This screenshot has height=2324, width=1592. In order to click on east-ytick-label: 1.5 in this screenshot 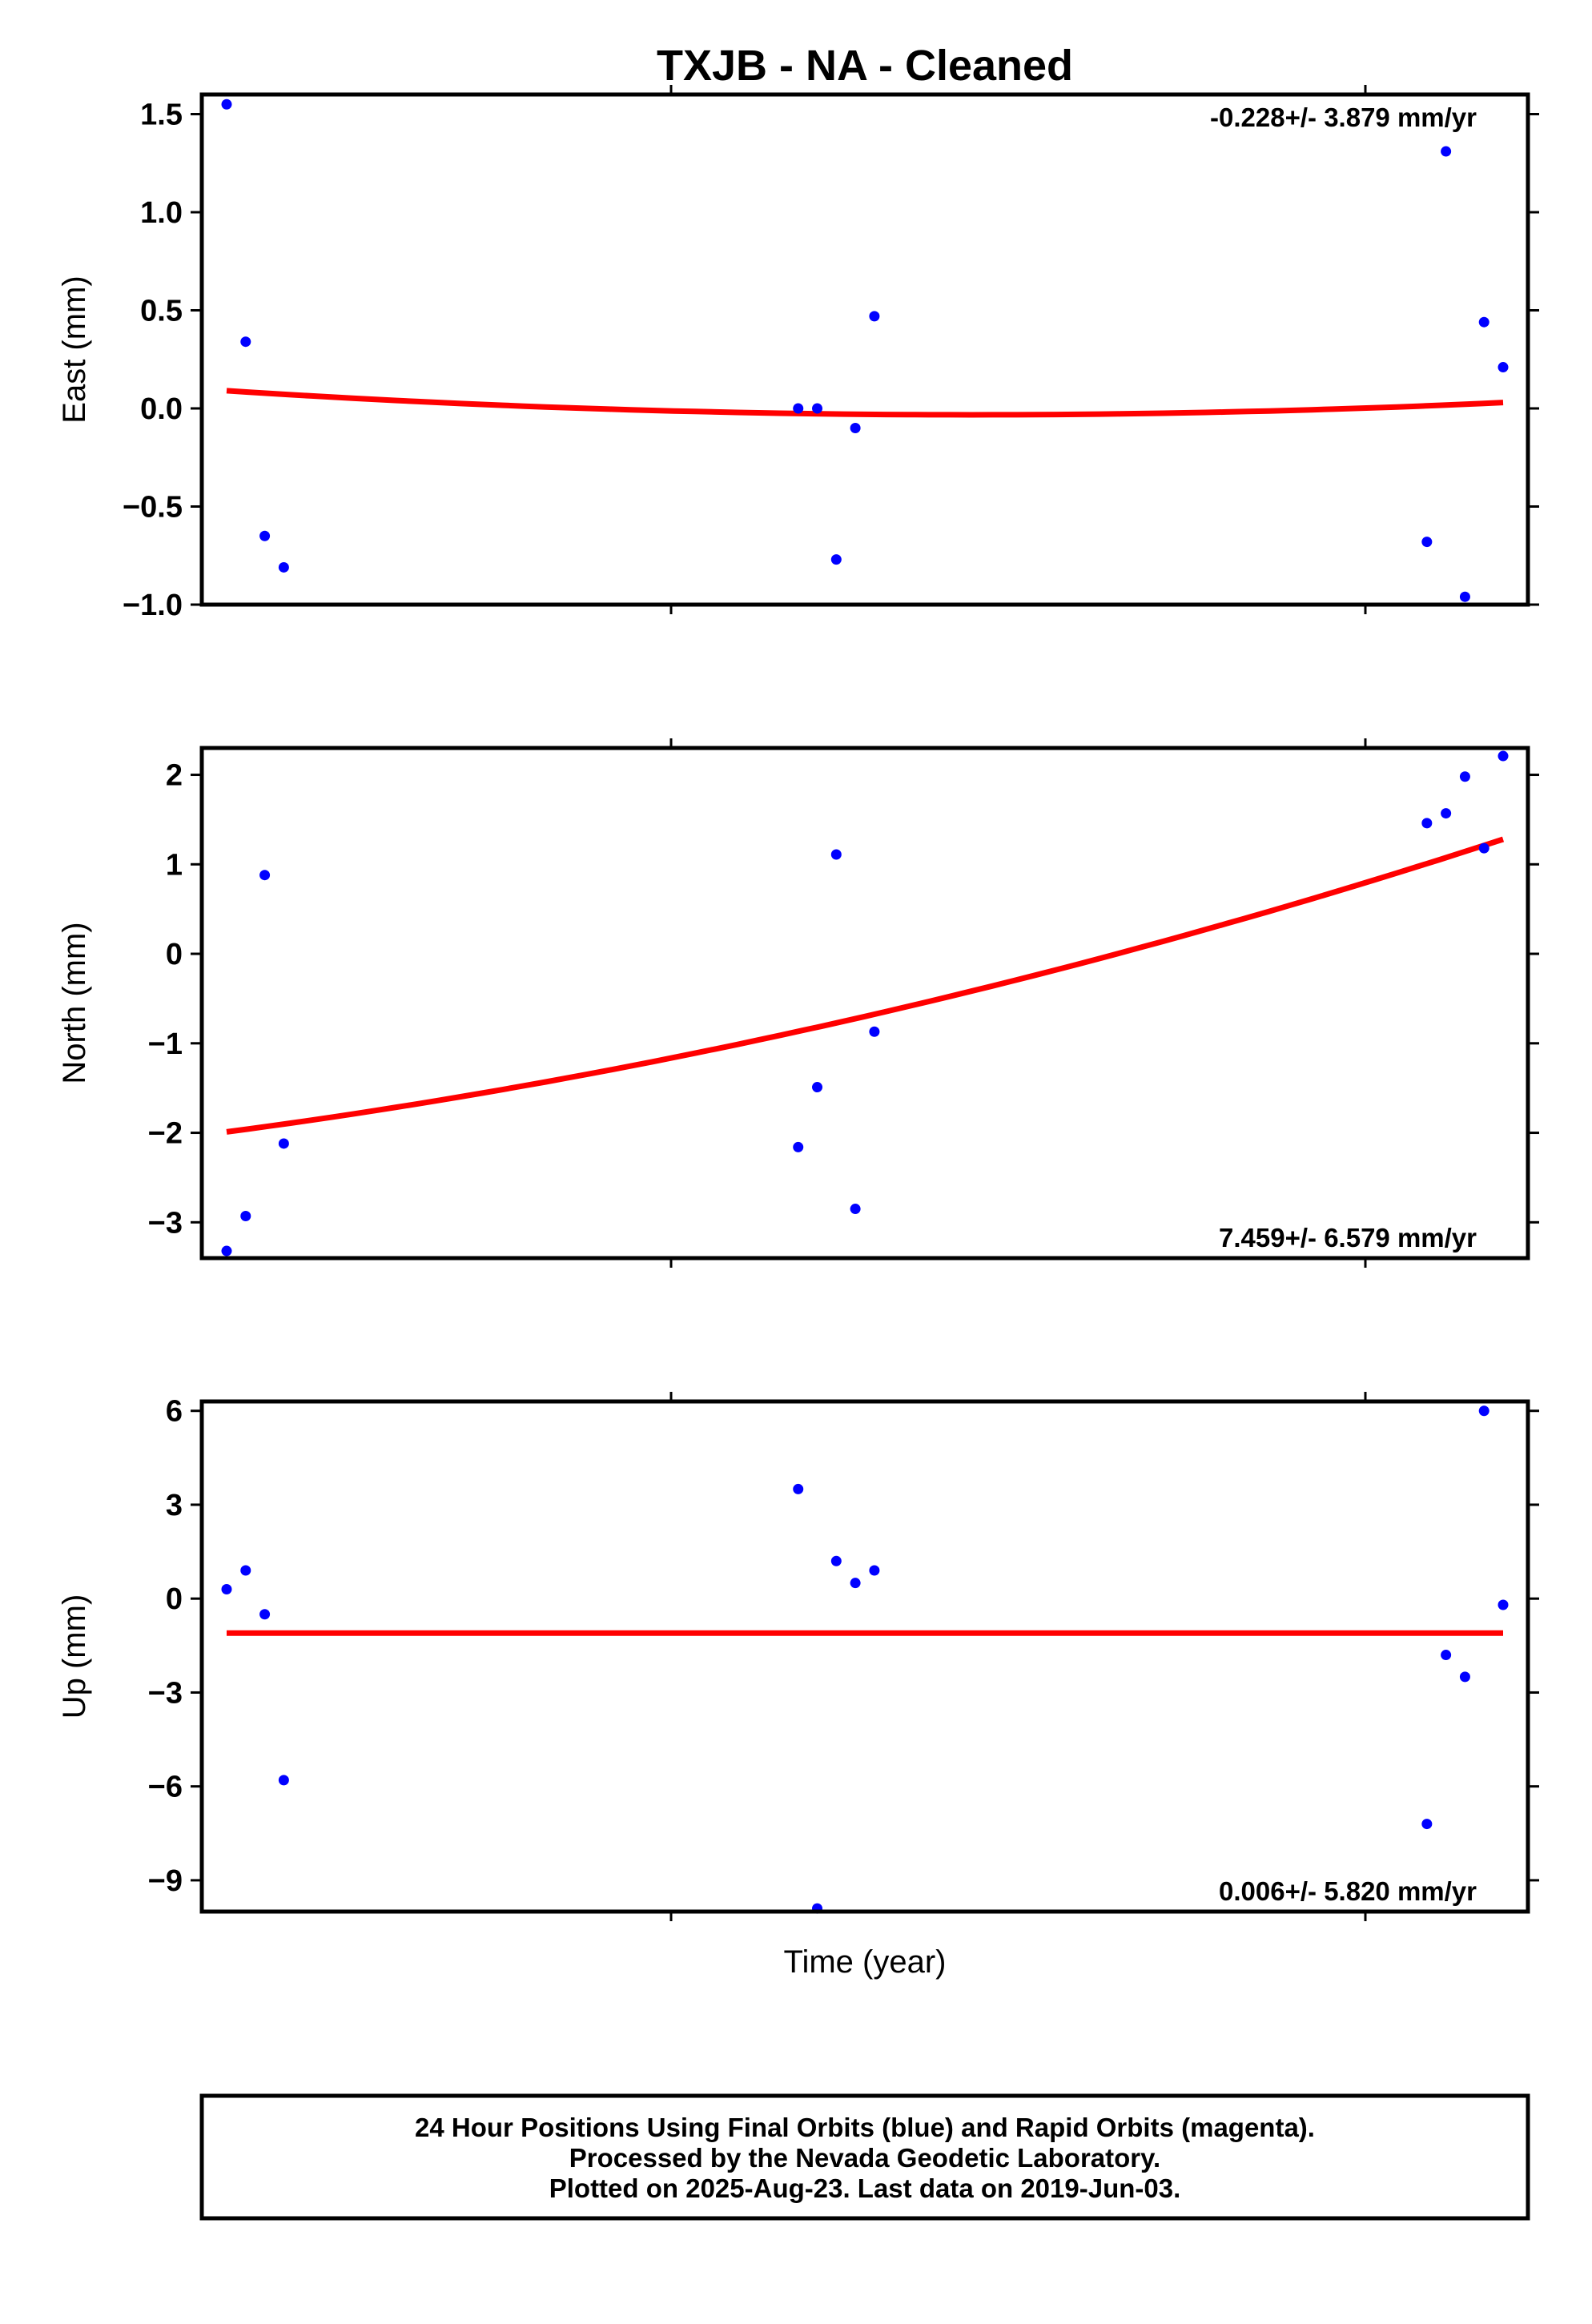, I will do `click(161, 116)`.